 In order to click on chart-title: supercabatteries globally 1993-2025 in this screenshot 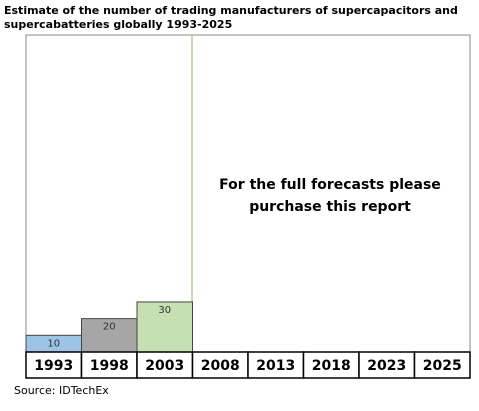, I will do `click(118, 24)`.